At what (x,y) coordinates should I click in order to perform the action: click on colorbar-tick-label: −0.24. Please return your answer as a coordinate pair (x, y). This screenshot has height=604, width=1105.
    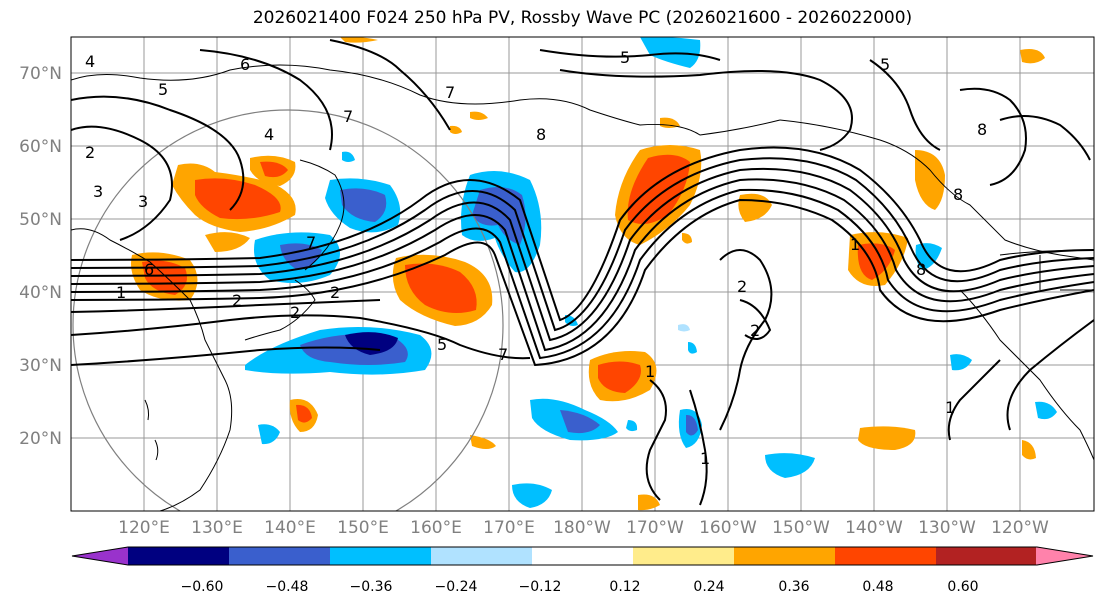
    Looking at the image, I should click on (456, 587).